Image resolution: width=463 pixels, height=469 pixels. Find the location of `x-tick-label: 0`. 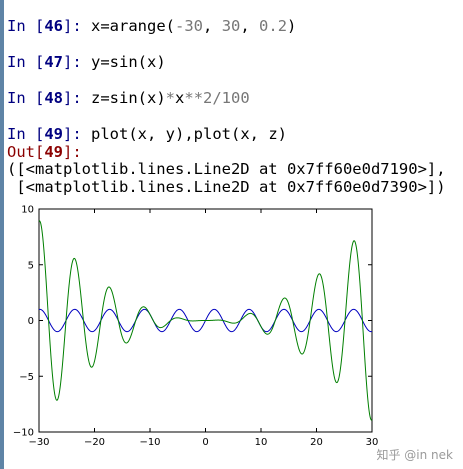

x-tick-label: 0 is located at coordinates (205, 442).